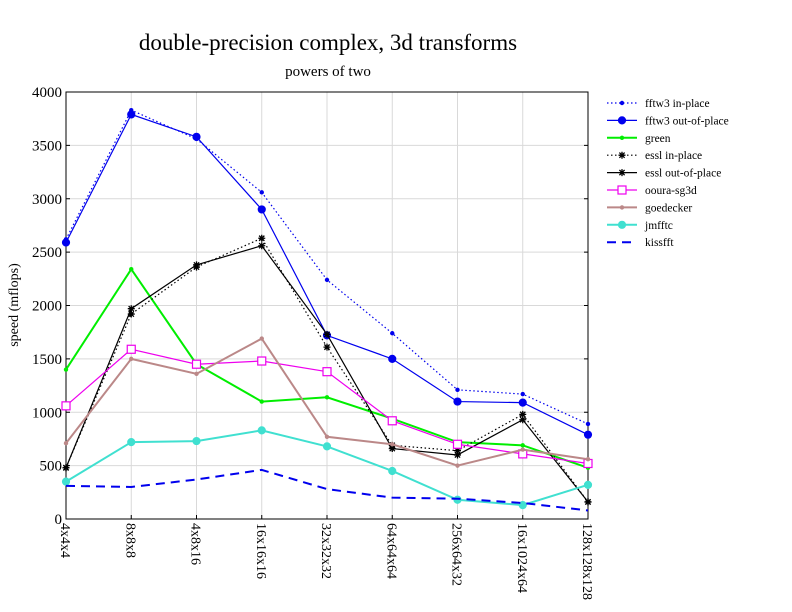 This screenshot has height=612, width=792. Describe the element at coordinates (456, 554) in the screenshot. I see `x-tick-label: 256x64x32` at that location.